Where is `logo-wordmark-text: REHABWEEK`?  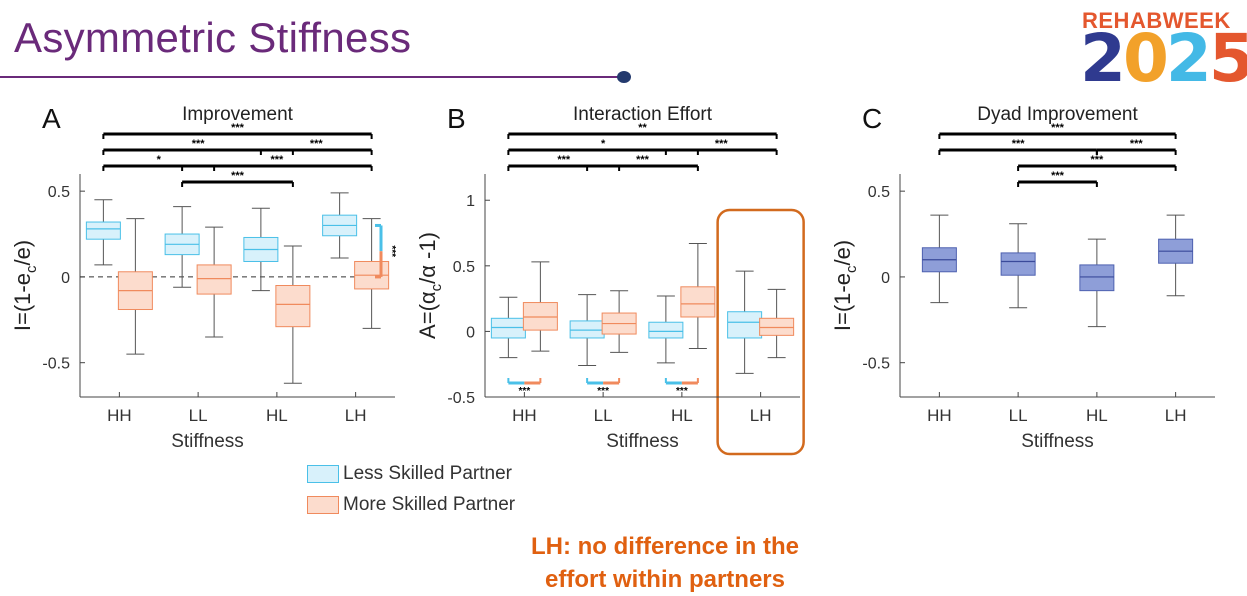 logo-wordmark-text: REHABWEEK is located at coordinates (1156, 20).